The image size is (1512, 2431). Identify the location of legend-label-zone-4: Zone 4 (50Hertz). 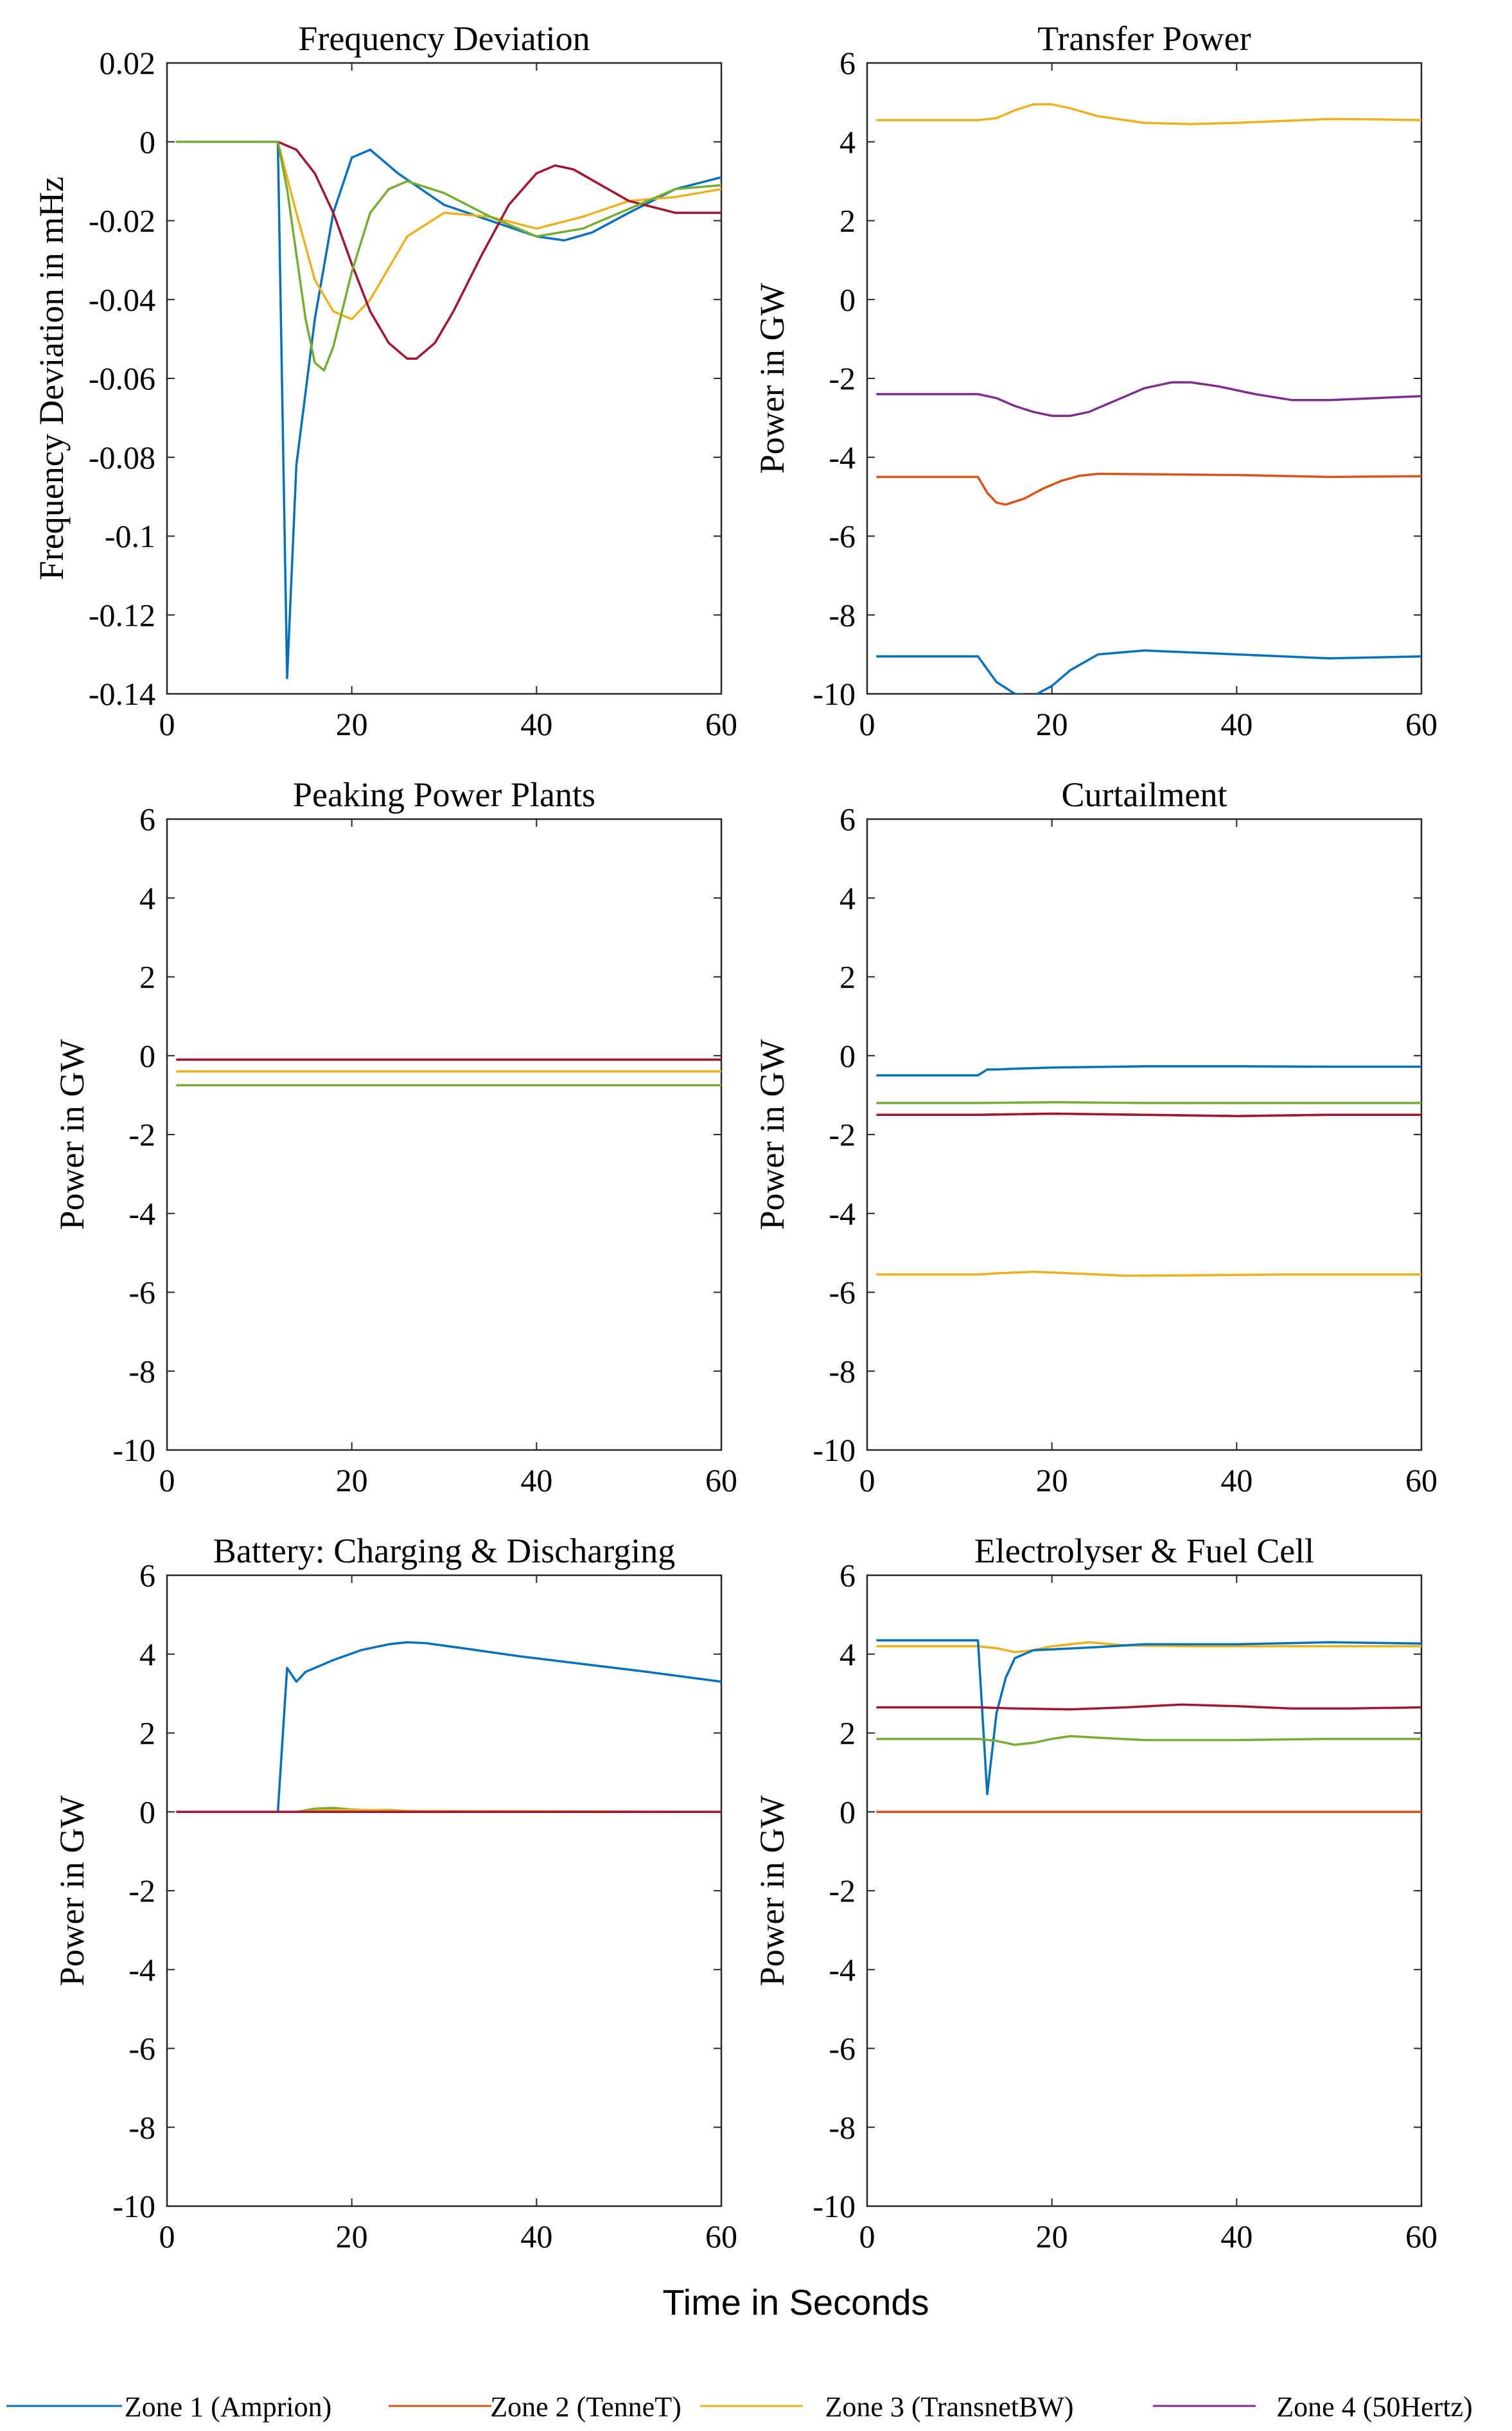
(1374, 2407).